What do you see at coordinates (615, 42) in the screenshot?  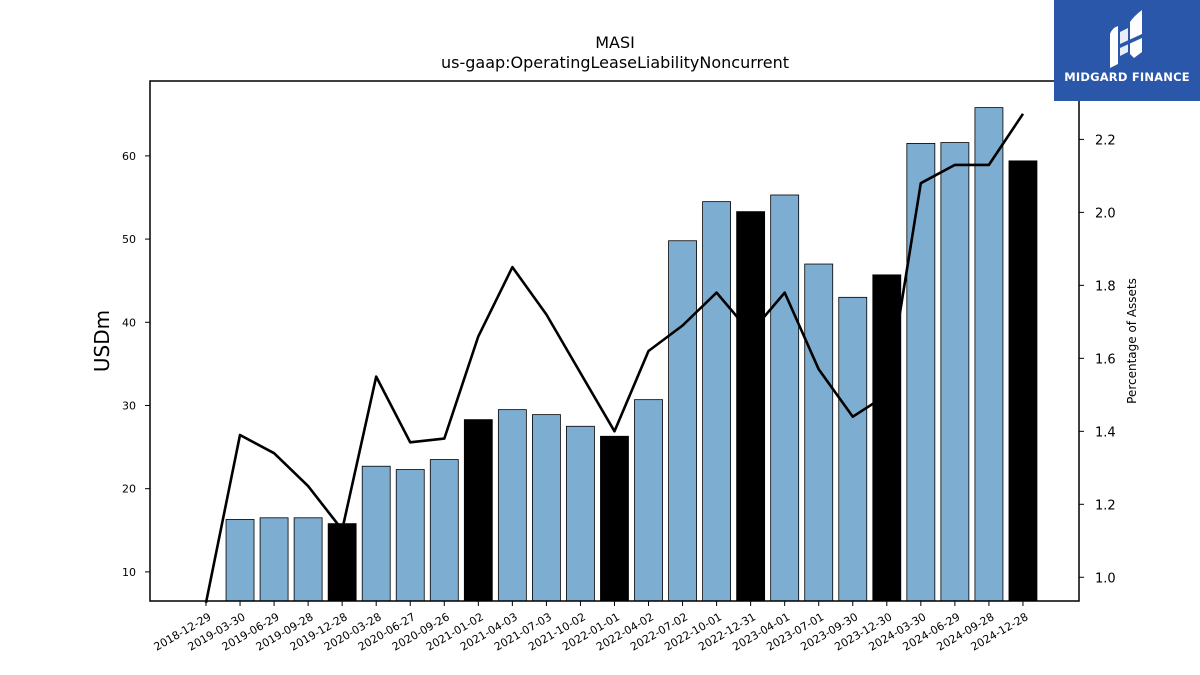 I see `chart-title: MASI` at bounding box center [615, 42].